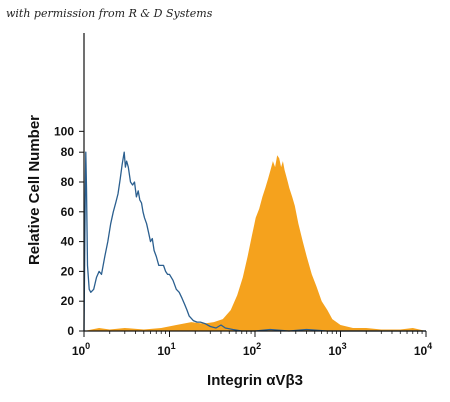 The height and width of the screenshot is (402, 450). What do you see at coordinates (64, 131) in the screenshot?
I see `y-tick-label: 100` at bounding box center [64, 131].